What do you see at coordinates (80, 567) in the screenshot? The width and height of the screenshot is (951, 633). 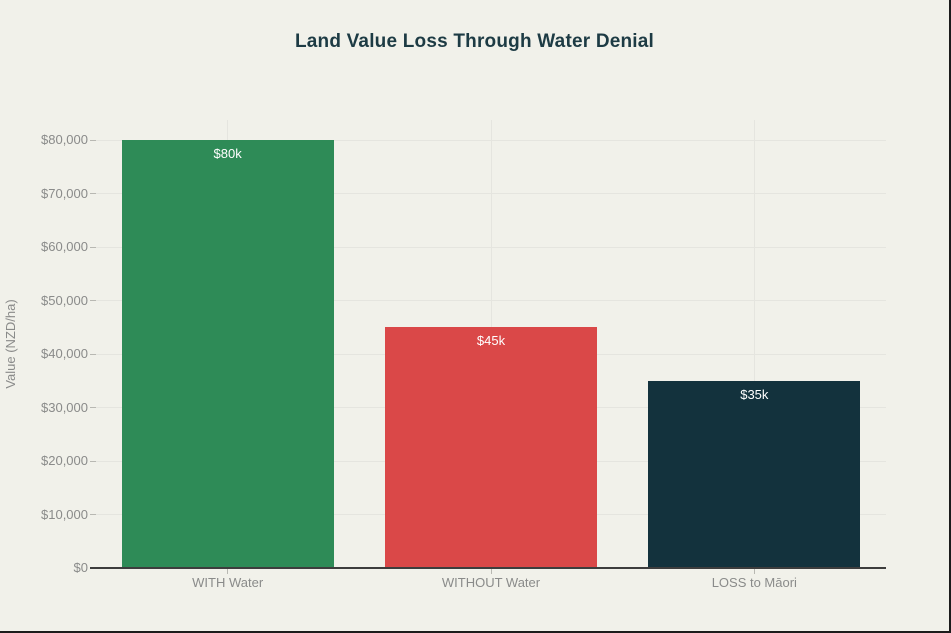 I see `y-tick-label: $0` at bounding box center [80, 567].